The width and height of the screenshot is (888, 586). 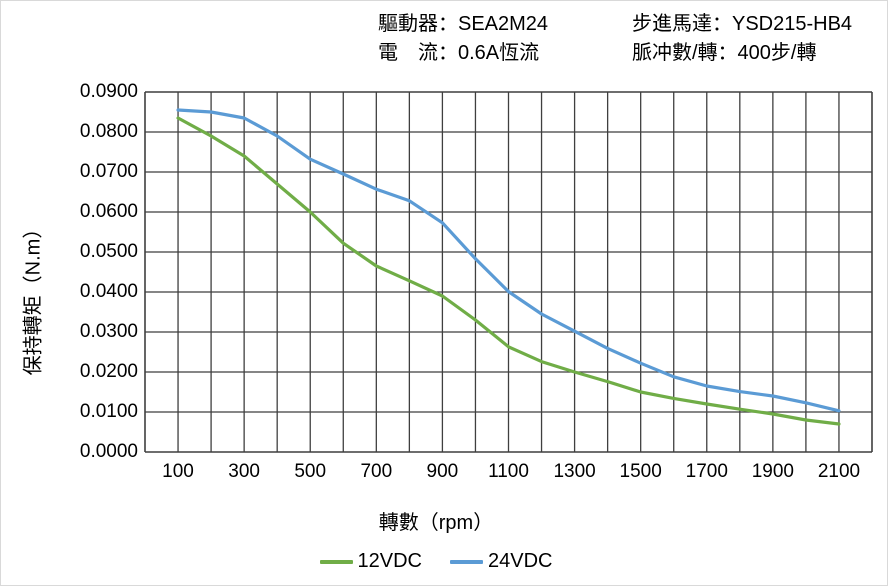 I want to click on x-tick-label: 700, so click(x=376, y=471).